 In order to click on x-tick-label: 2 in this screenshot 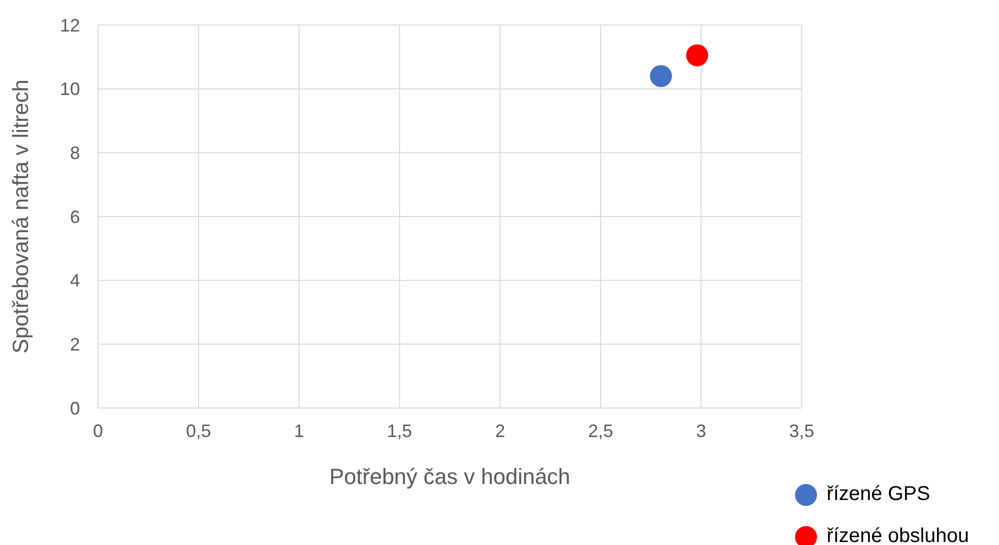, I will do `click(500, 430)`.